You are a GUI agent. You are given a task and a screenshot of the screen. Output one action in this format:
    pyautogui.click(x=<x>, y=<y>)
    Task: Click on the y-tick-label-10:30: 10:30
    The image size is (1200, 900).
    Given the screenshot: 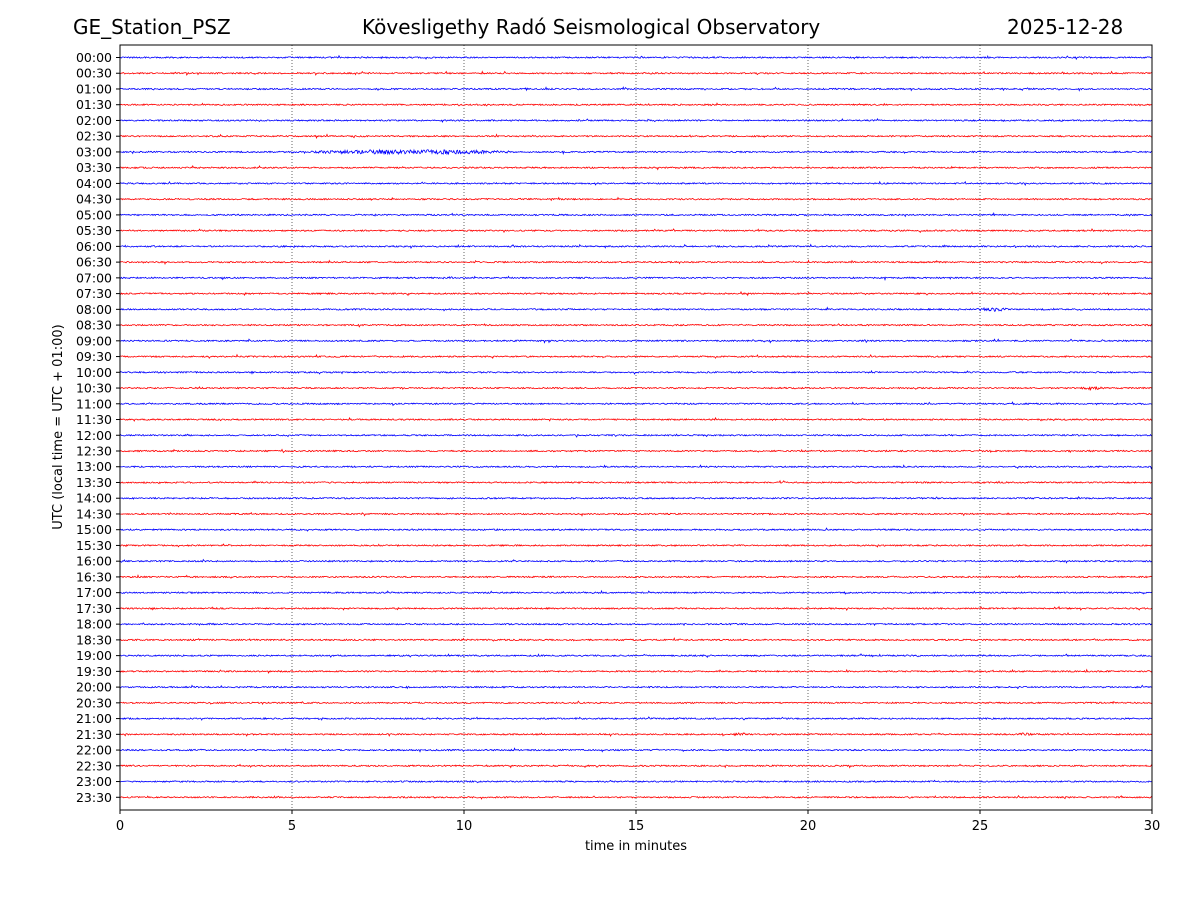 What is the action you would take?
    pyautogui.click(x=94, y=388)
    